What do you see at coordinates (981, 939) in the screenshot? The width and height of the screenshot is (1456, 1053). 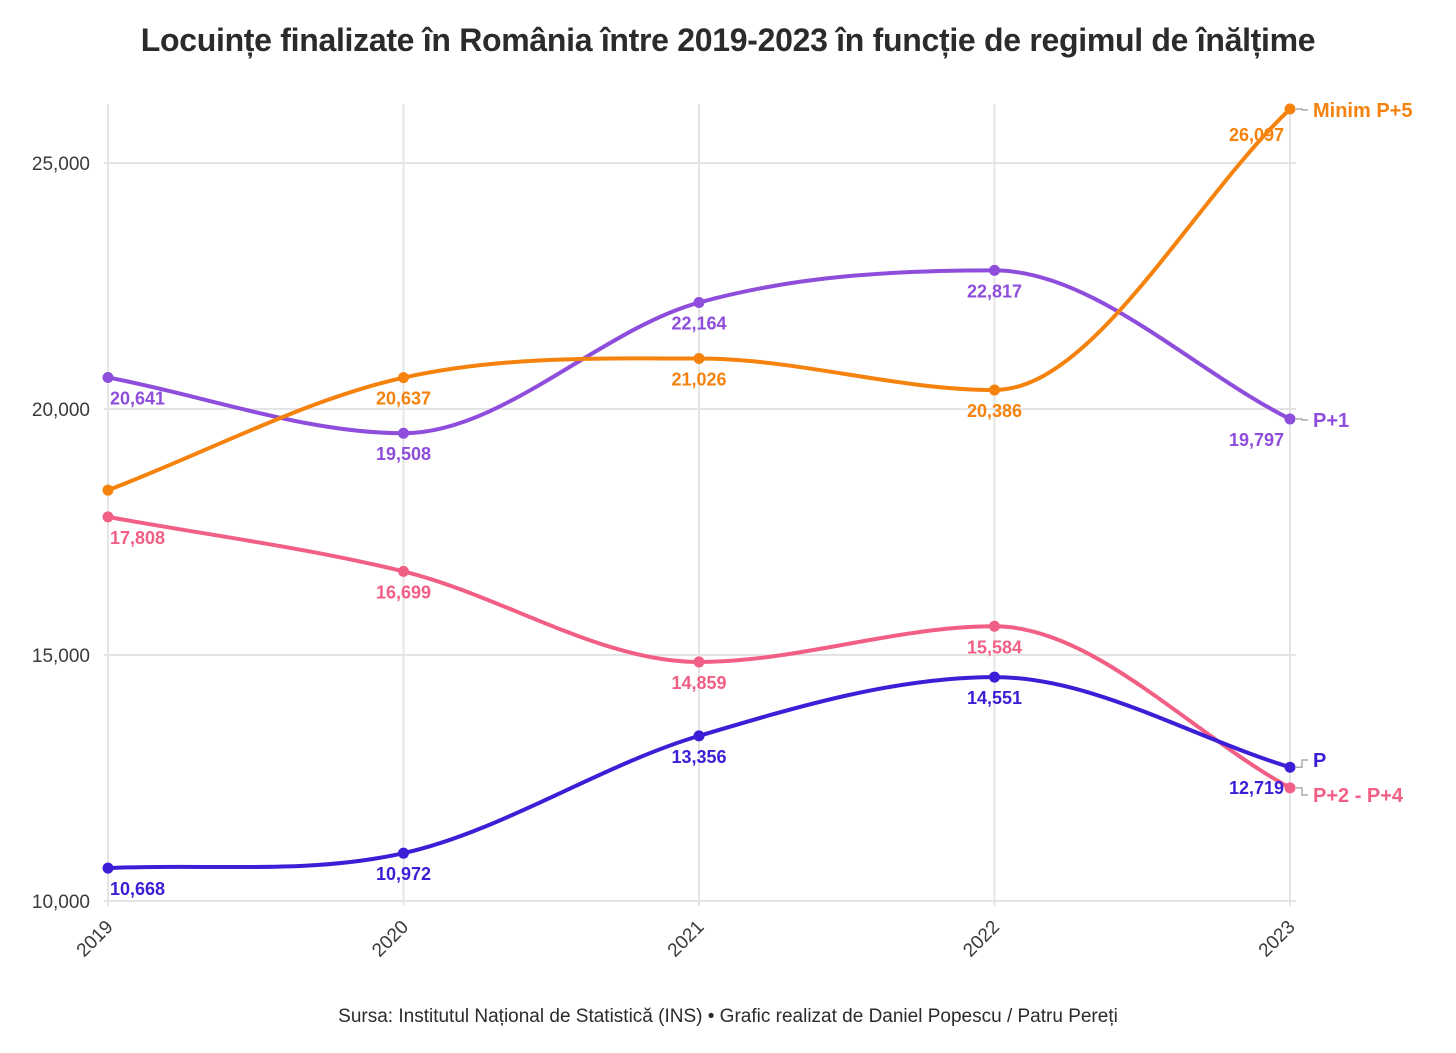 I see `x-tick-label: 2022` at bounding box center [981, 939].